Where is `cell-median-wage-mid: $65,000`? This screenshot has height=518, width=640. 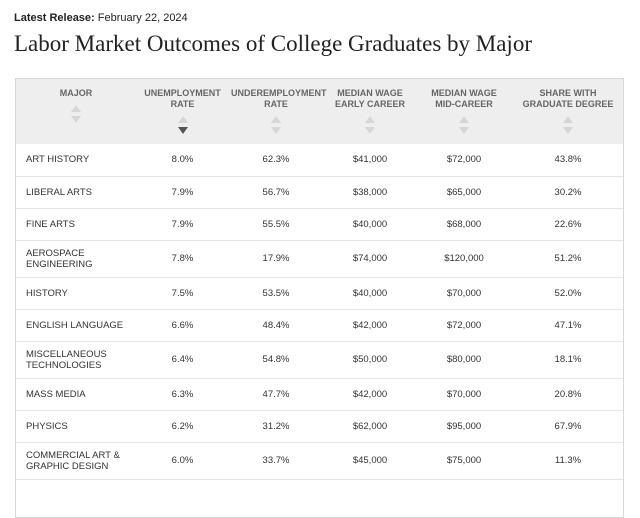
cell-median-wage-mid: $65,000 is located at coordinates (464, 192).